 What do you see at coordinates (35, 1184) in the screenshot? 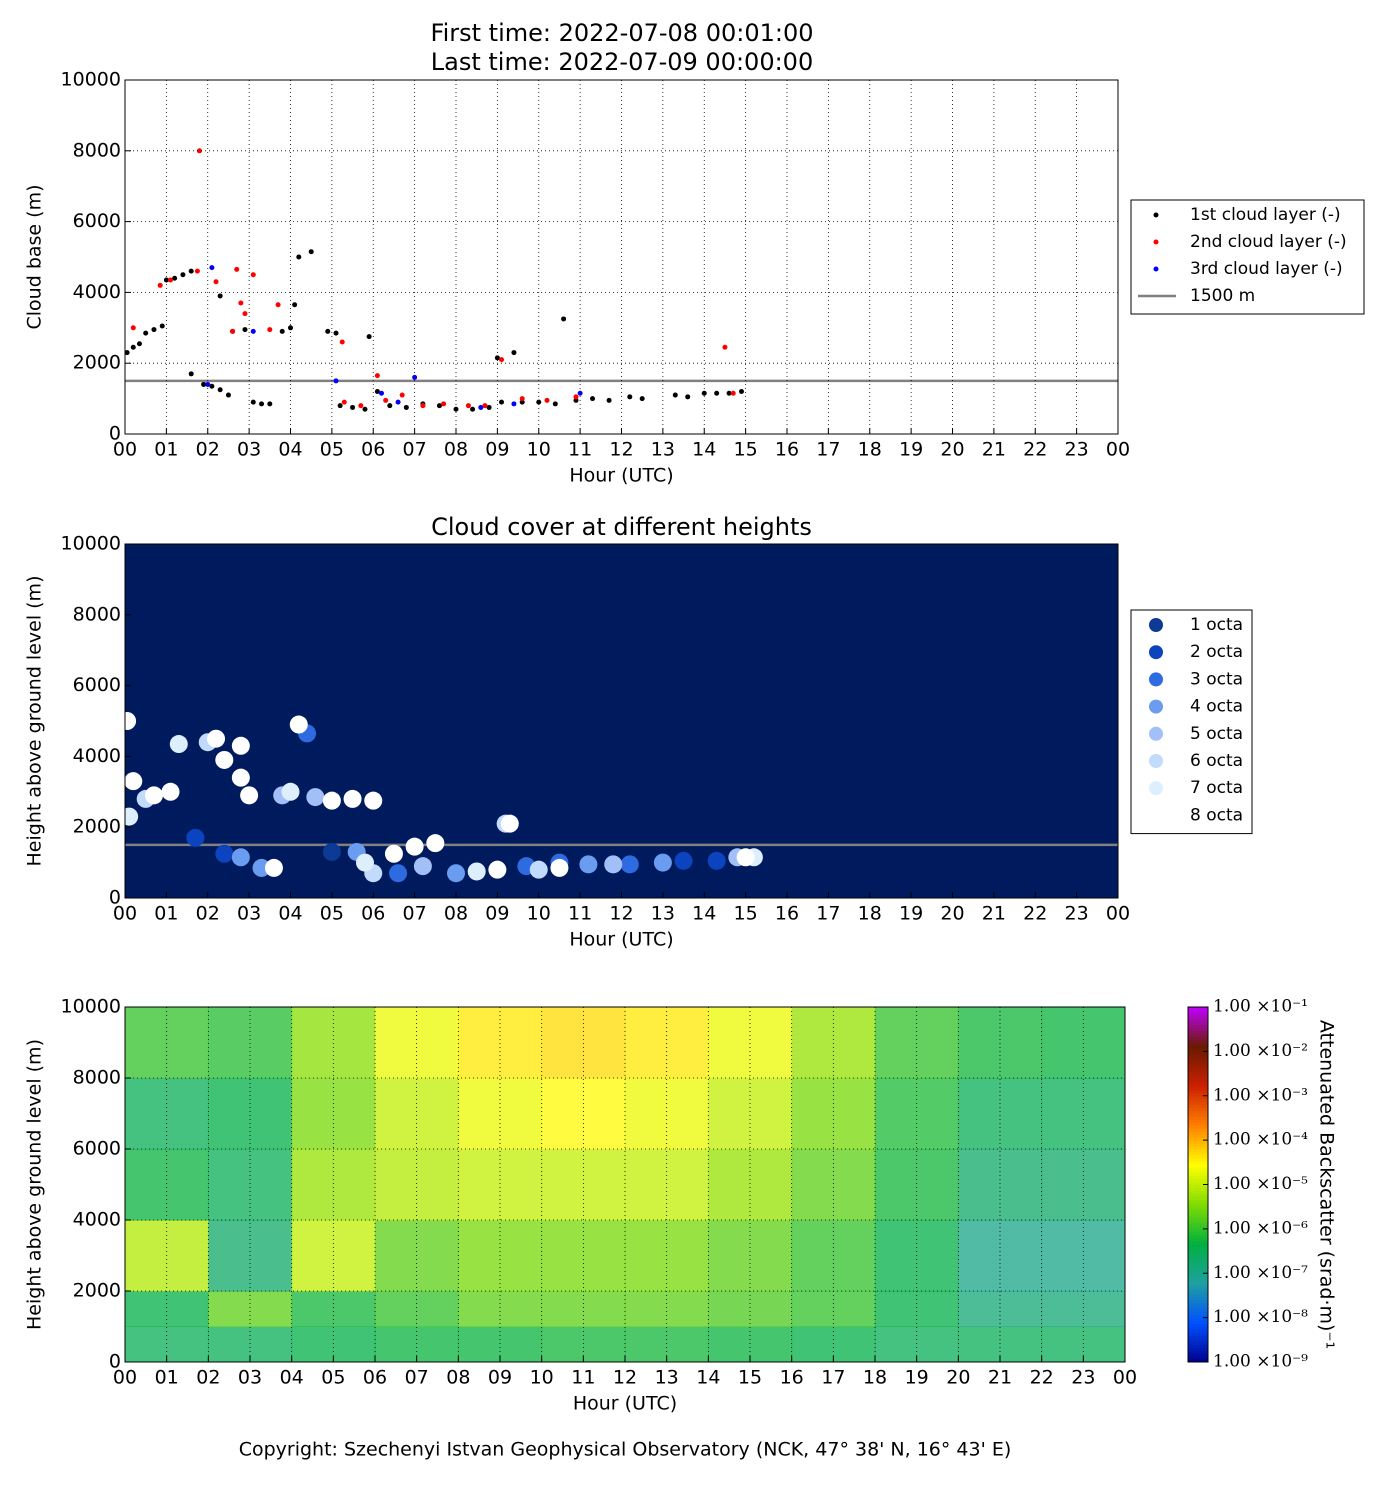
I see `y-axis-label: Height above ground level (m)` at bounding box center [35, 1184].